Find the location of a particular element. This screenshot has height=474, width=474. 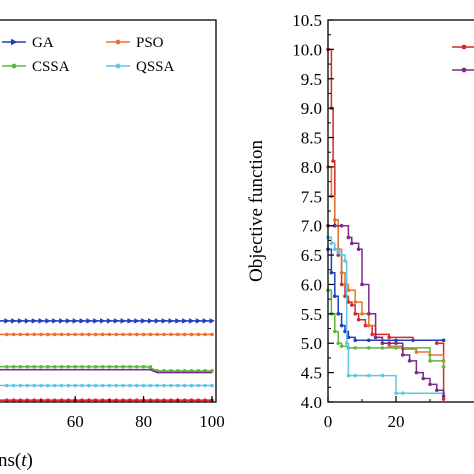

legend-marker-cssa is located at coordinates (14, 66).